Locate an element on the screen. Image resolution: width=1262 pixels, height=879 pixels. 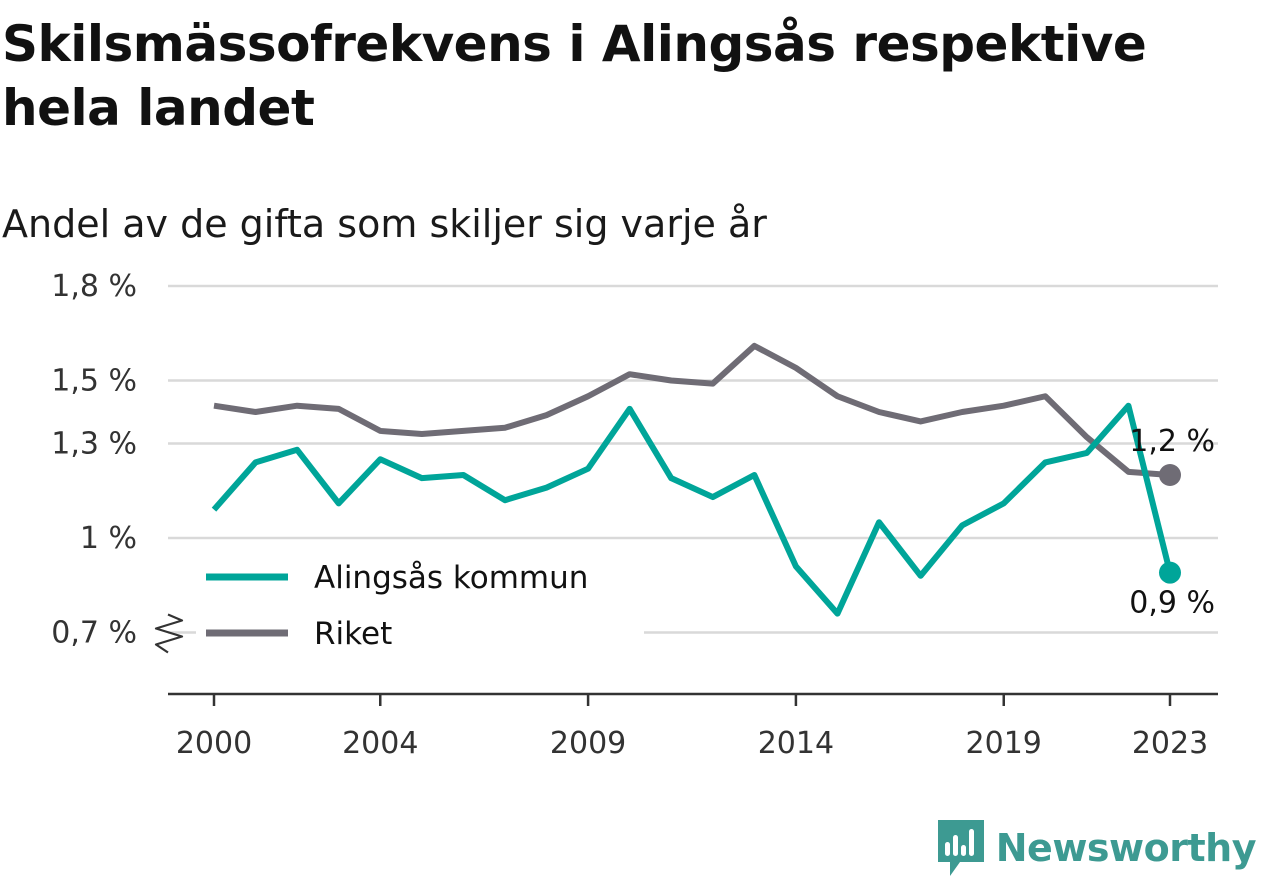
y-tick-label: 0,7 % is located at coordinates (94, 633).